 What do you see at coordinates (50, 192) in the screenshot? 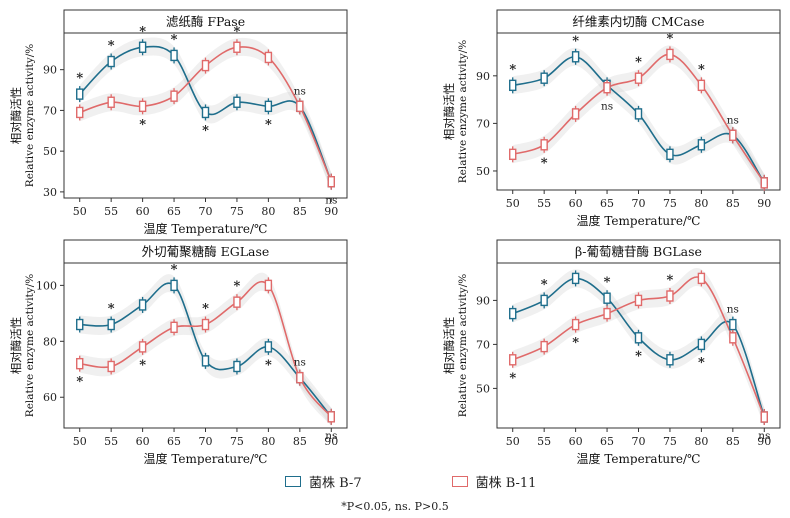
I see `y-tick-label: 30` at bounding box center [50, 192].